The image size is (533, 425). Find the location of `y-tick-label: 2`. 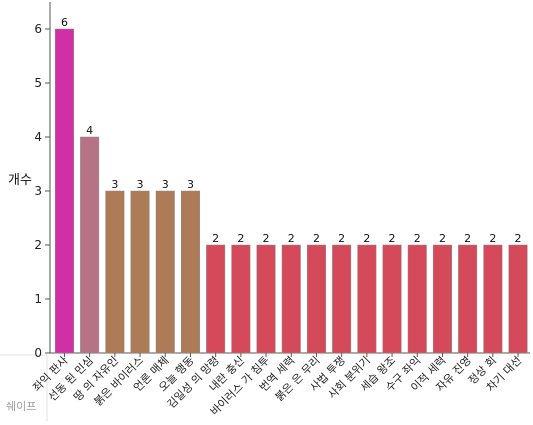

y-tick-label: 2 is located at coordinates (38, 245).